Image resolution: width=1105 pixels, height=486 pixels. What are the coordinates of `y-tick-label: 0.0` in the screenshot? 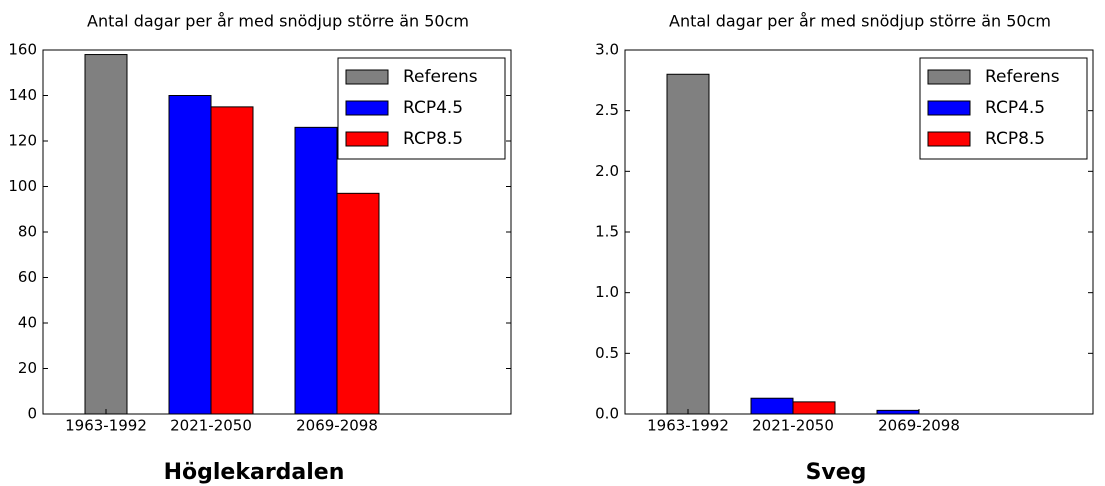 It's located at (607, 414).